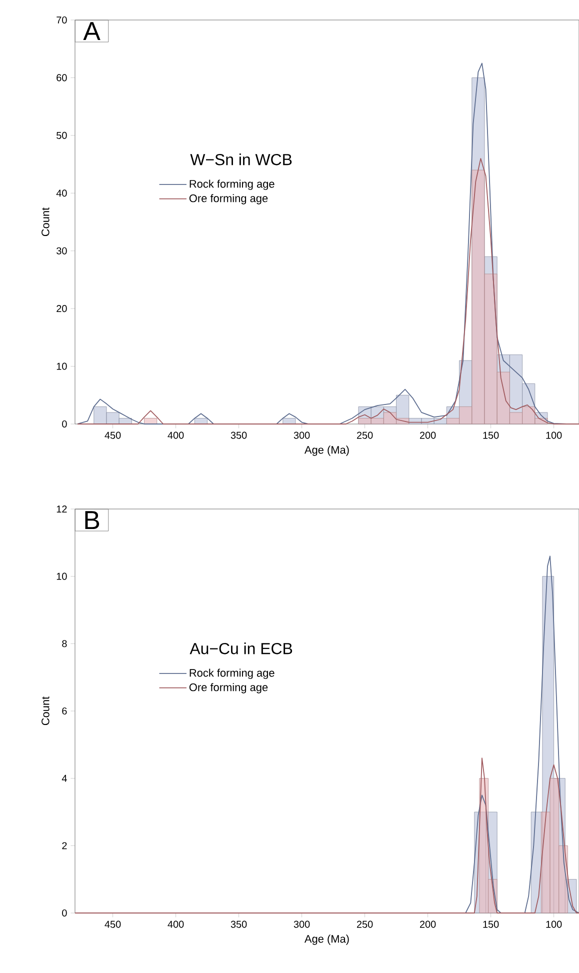  Describe the element at coordinates (61, 308) in the screenshot. I see `y-tick-label: 20` at that location.